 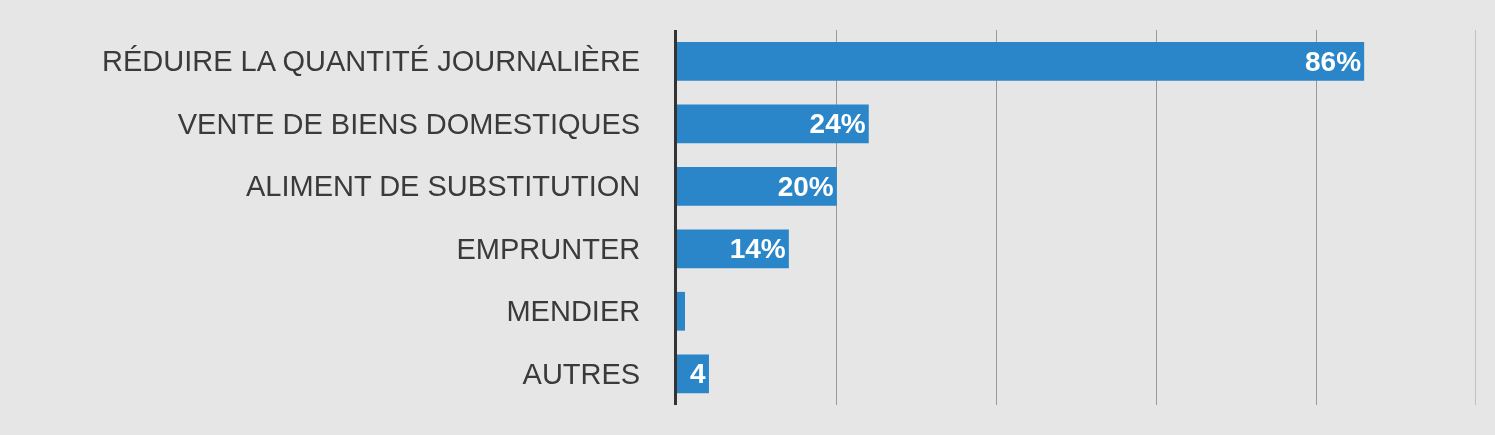 What do you see at coordinates (581, 373) in the screenshot?
I see `y-tick-label: AUTRES` at bounding box center [581, 373].